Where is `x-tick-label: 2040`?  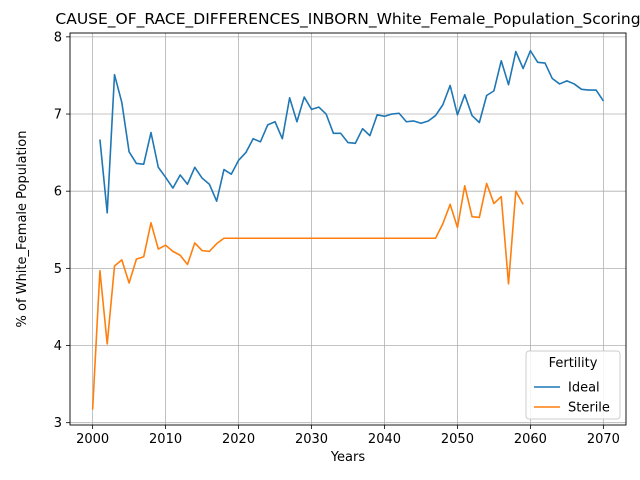 x-tick-label: 2040 is located at coordinates (384, 439).